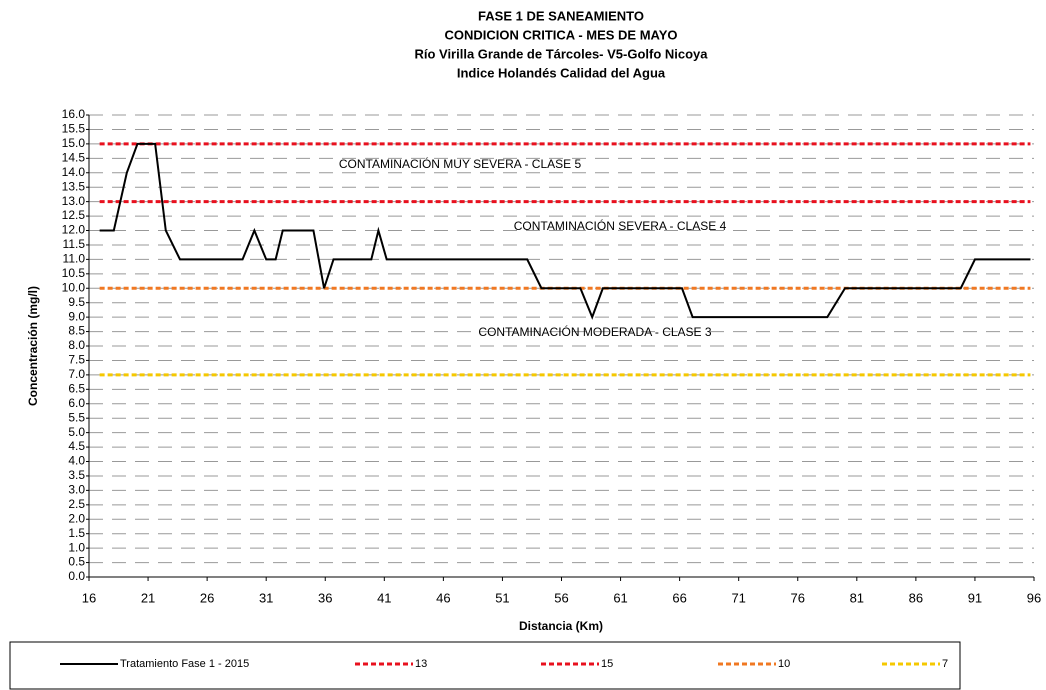 Image resolution: width=1046 pixels, height=690 pixels. What do you see at coordinates (76, 316) in the screenshot?
I see `y-tick-label: 9.0` at bounding box center [76, 316].